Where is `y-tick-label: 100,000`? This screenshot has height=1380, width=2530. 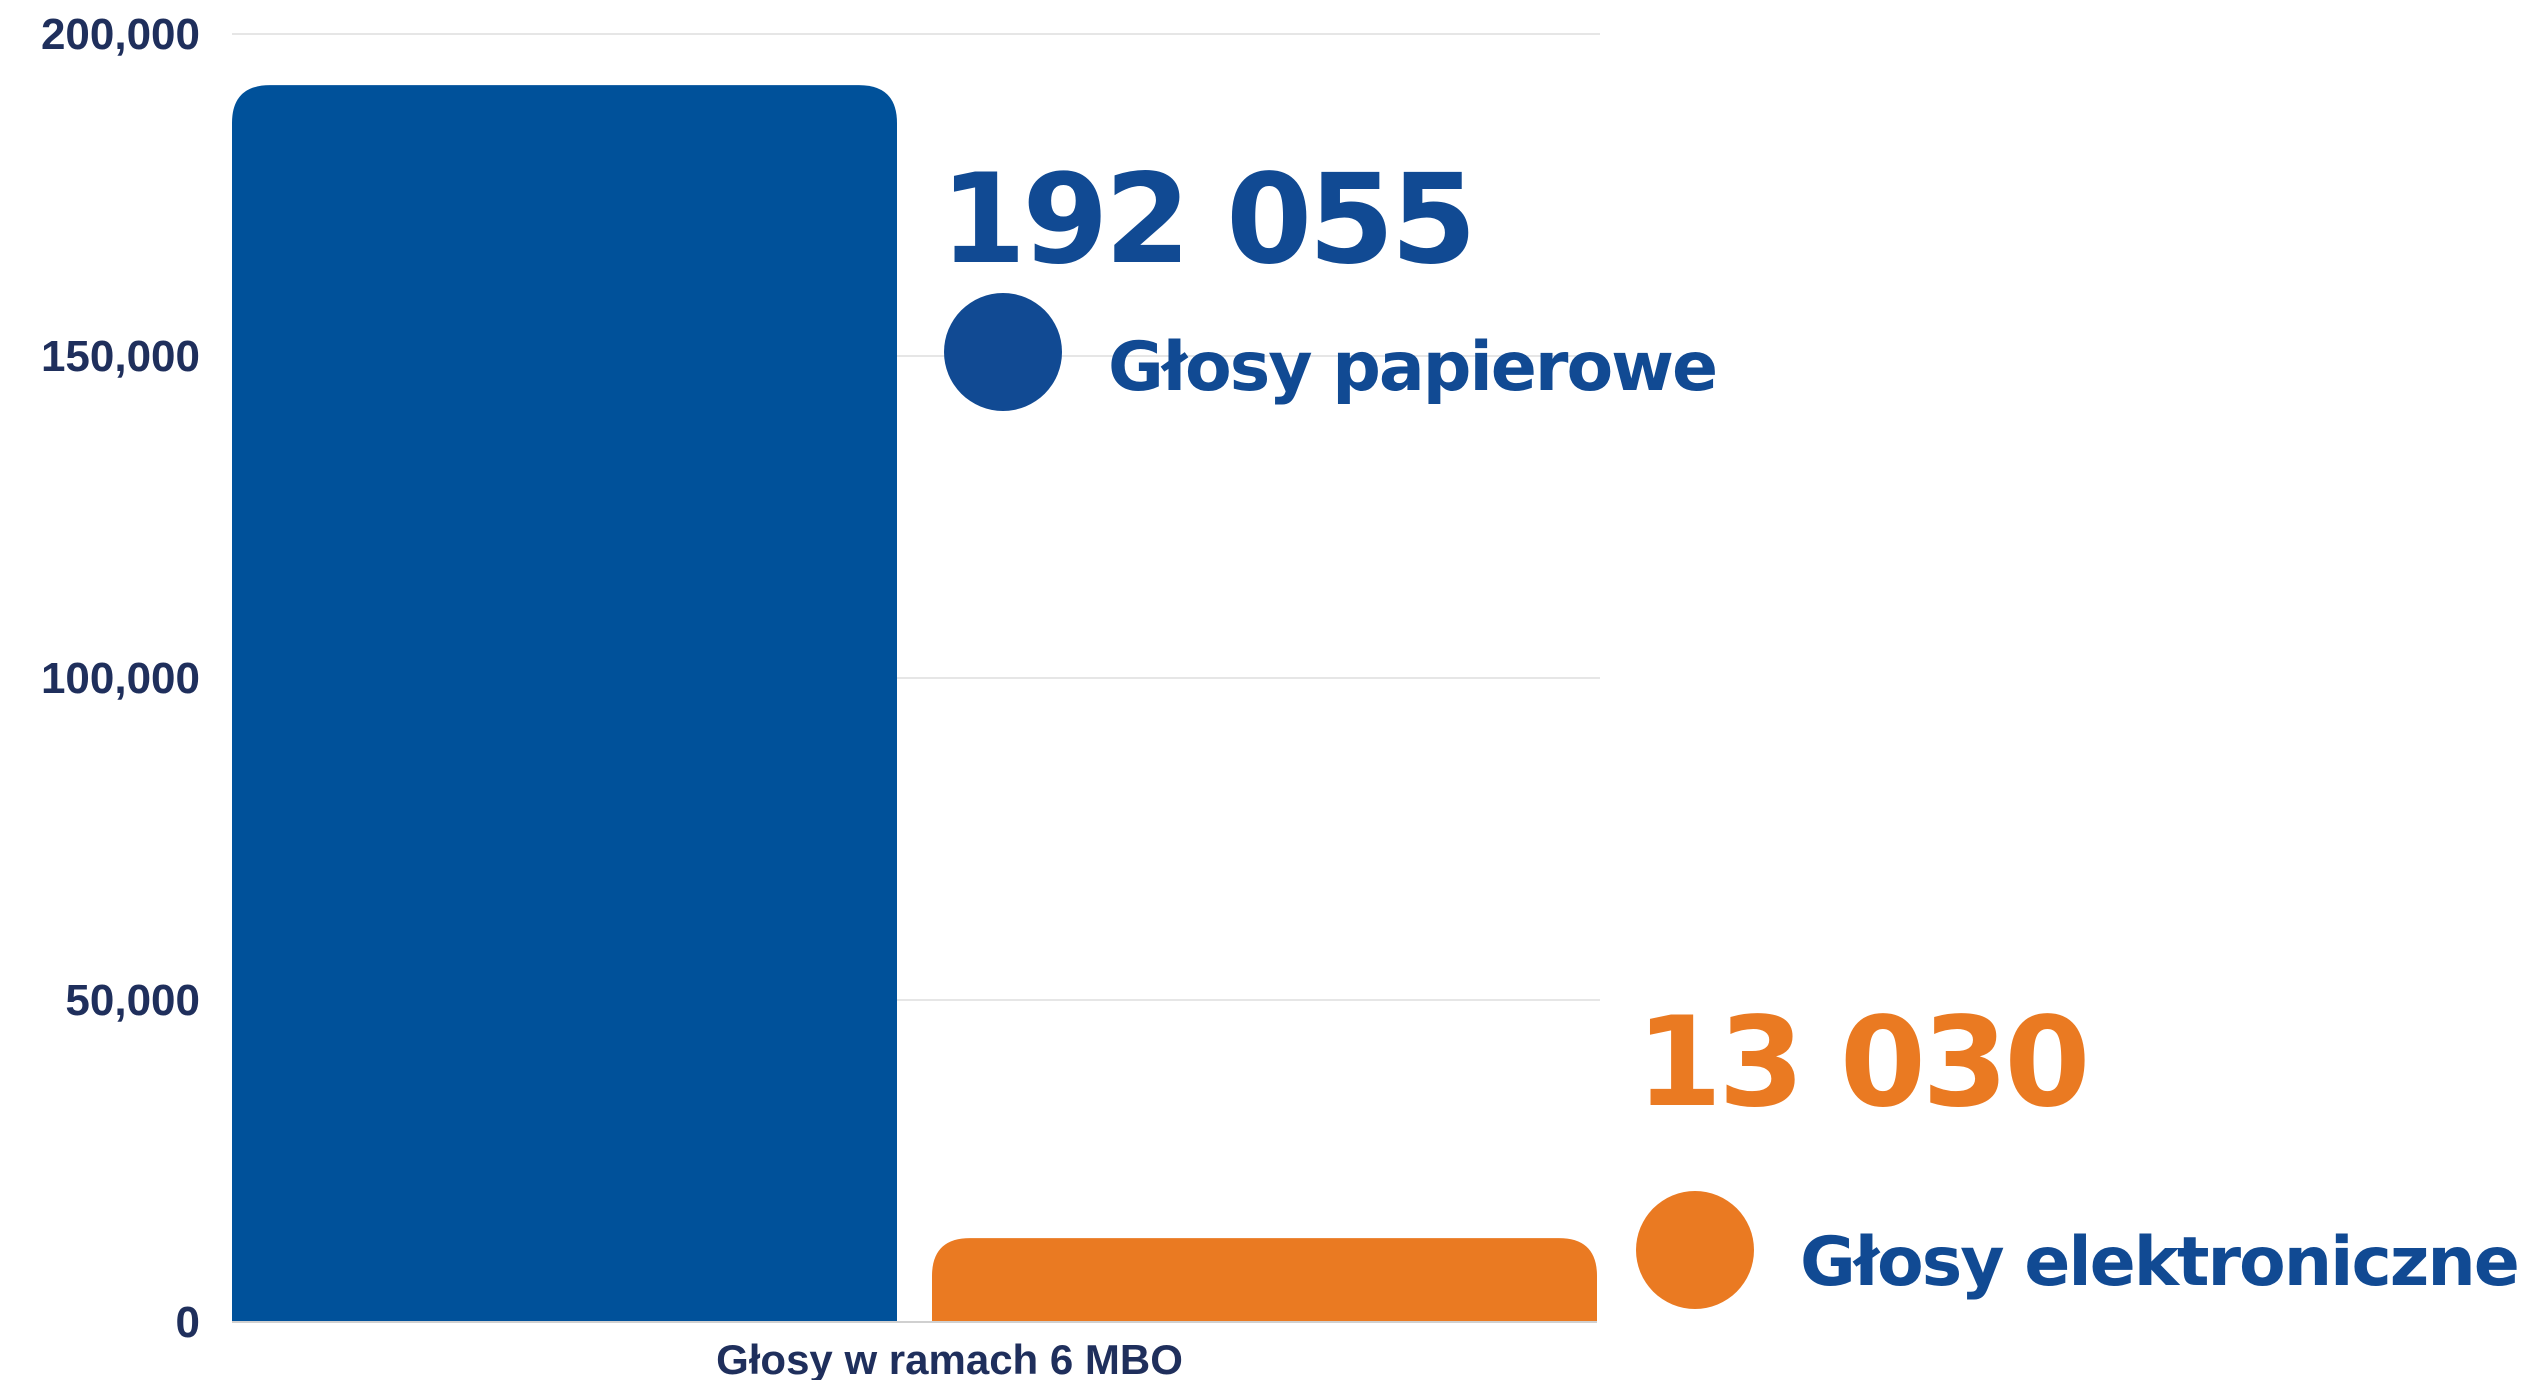 y-tick-label: 100,000 is located at coordinates (120, 678).